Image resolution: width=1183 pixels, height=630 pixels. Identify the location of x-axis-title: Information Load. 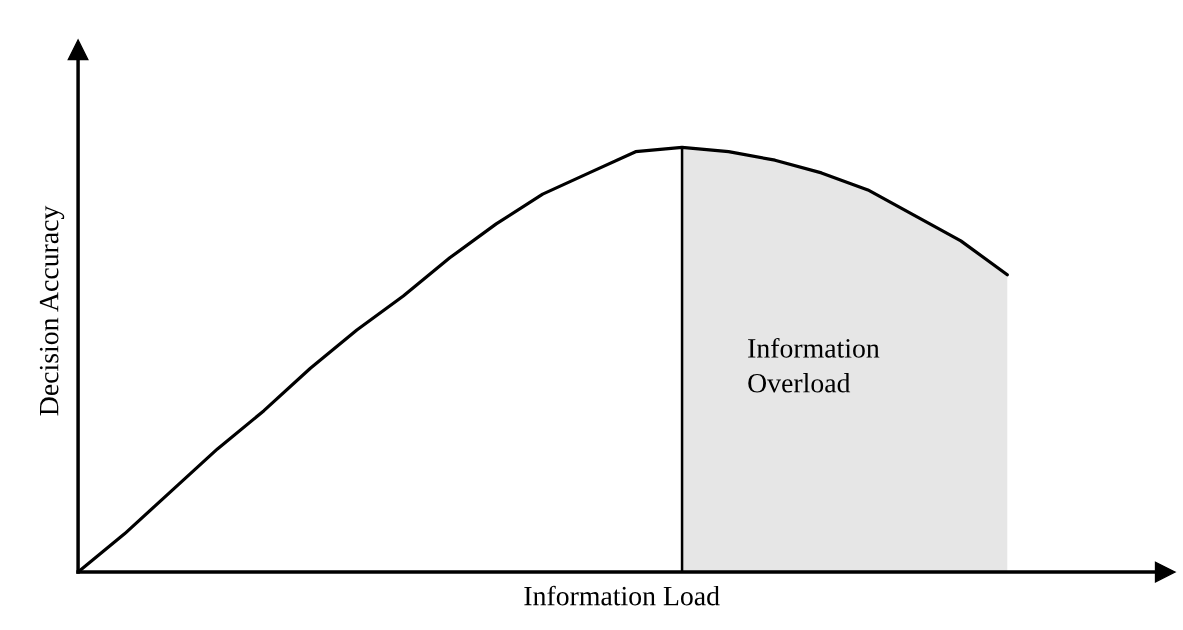
(622, 595).